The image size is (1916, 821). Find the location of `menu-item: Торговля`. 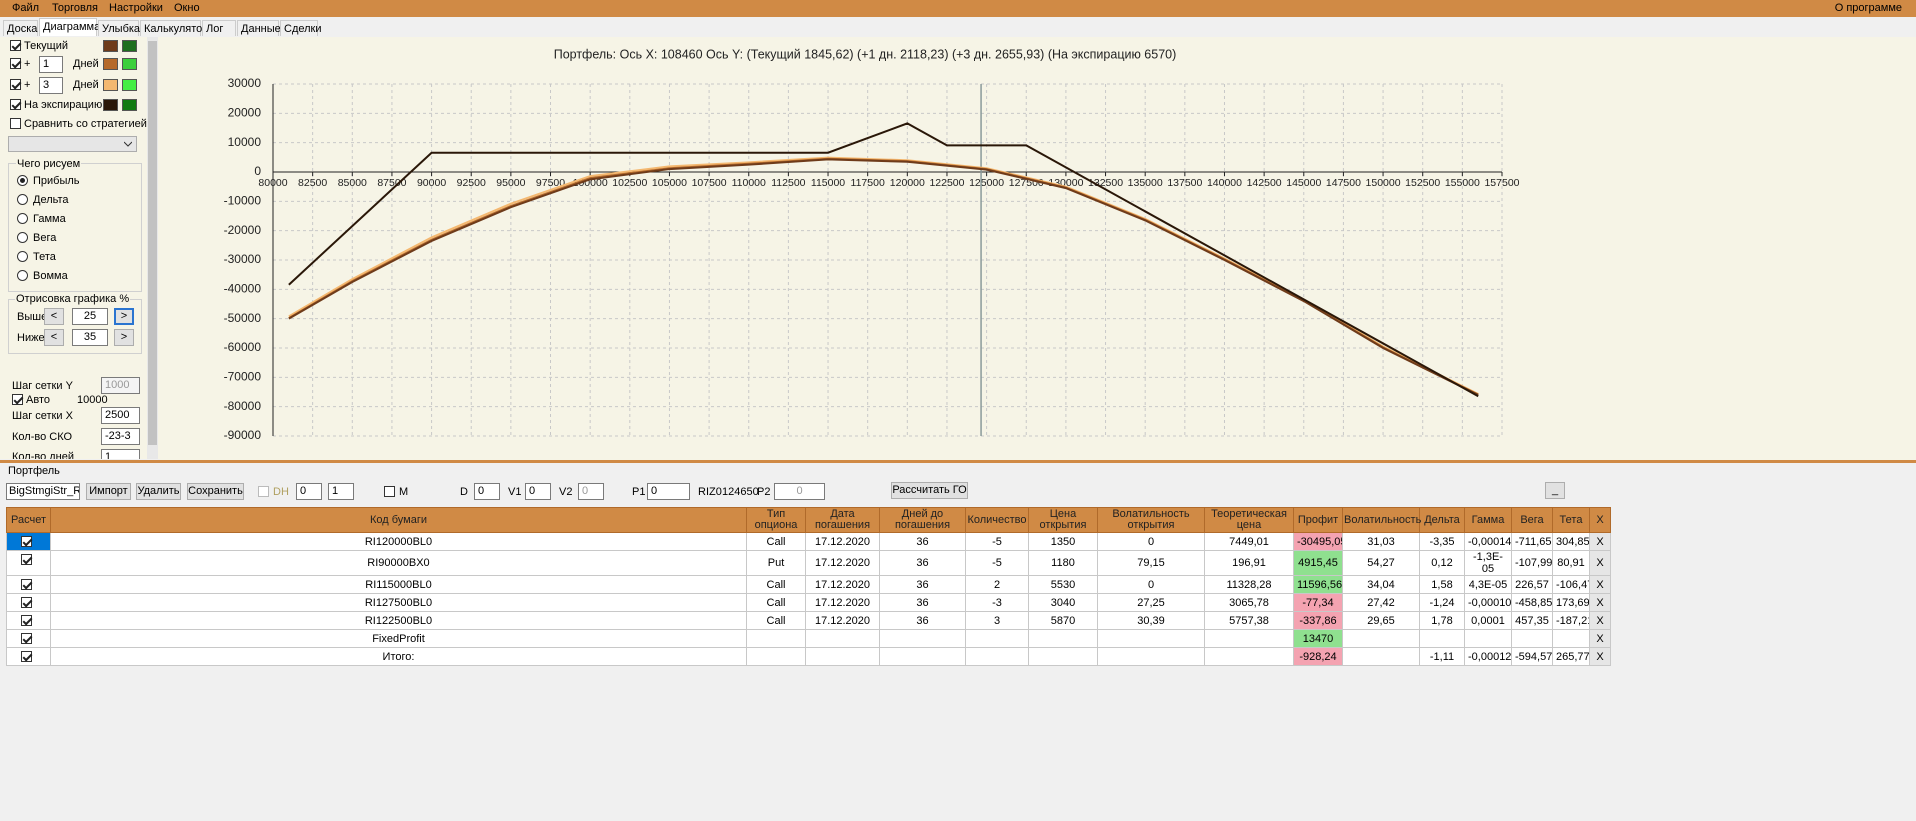

menu-item: Торговля is located at coordinates (75, 8).